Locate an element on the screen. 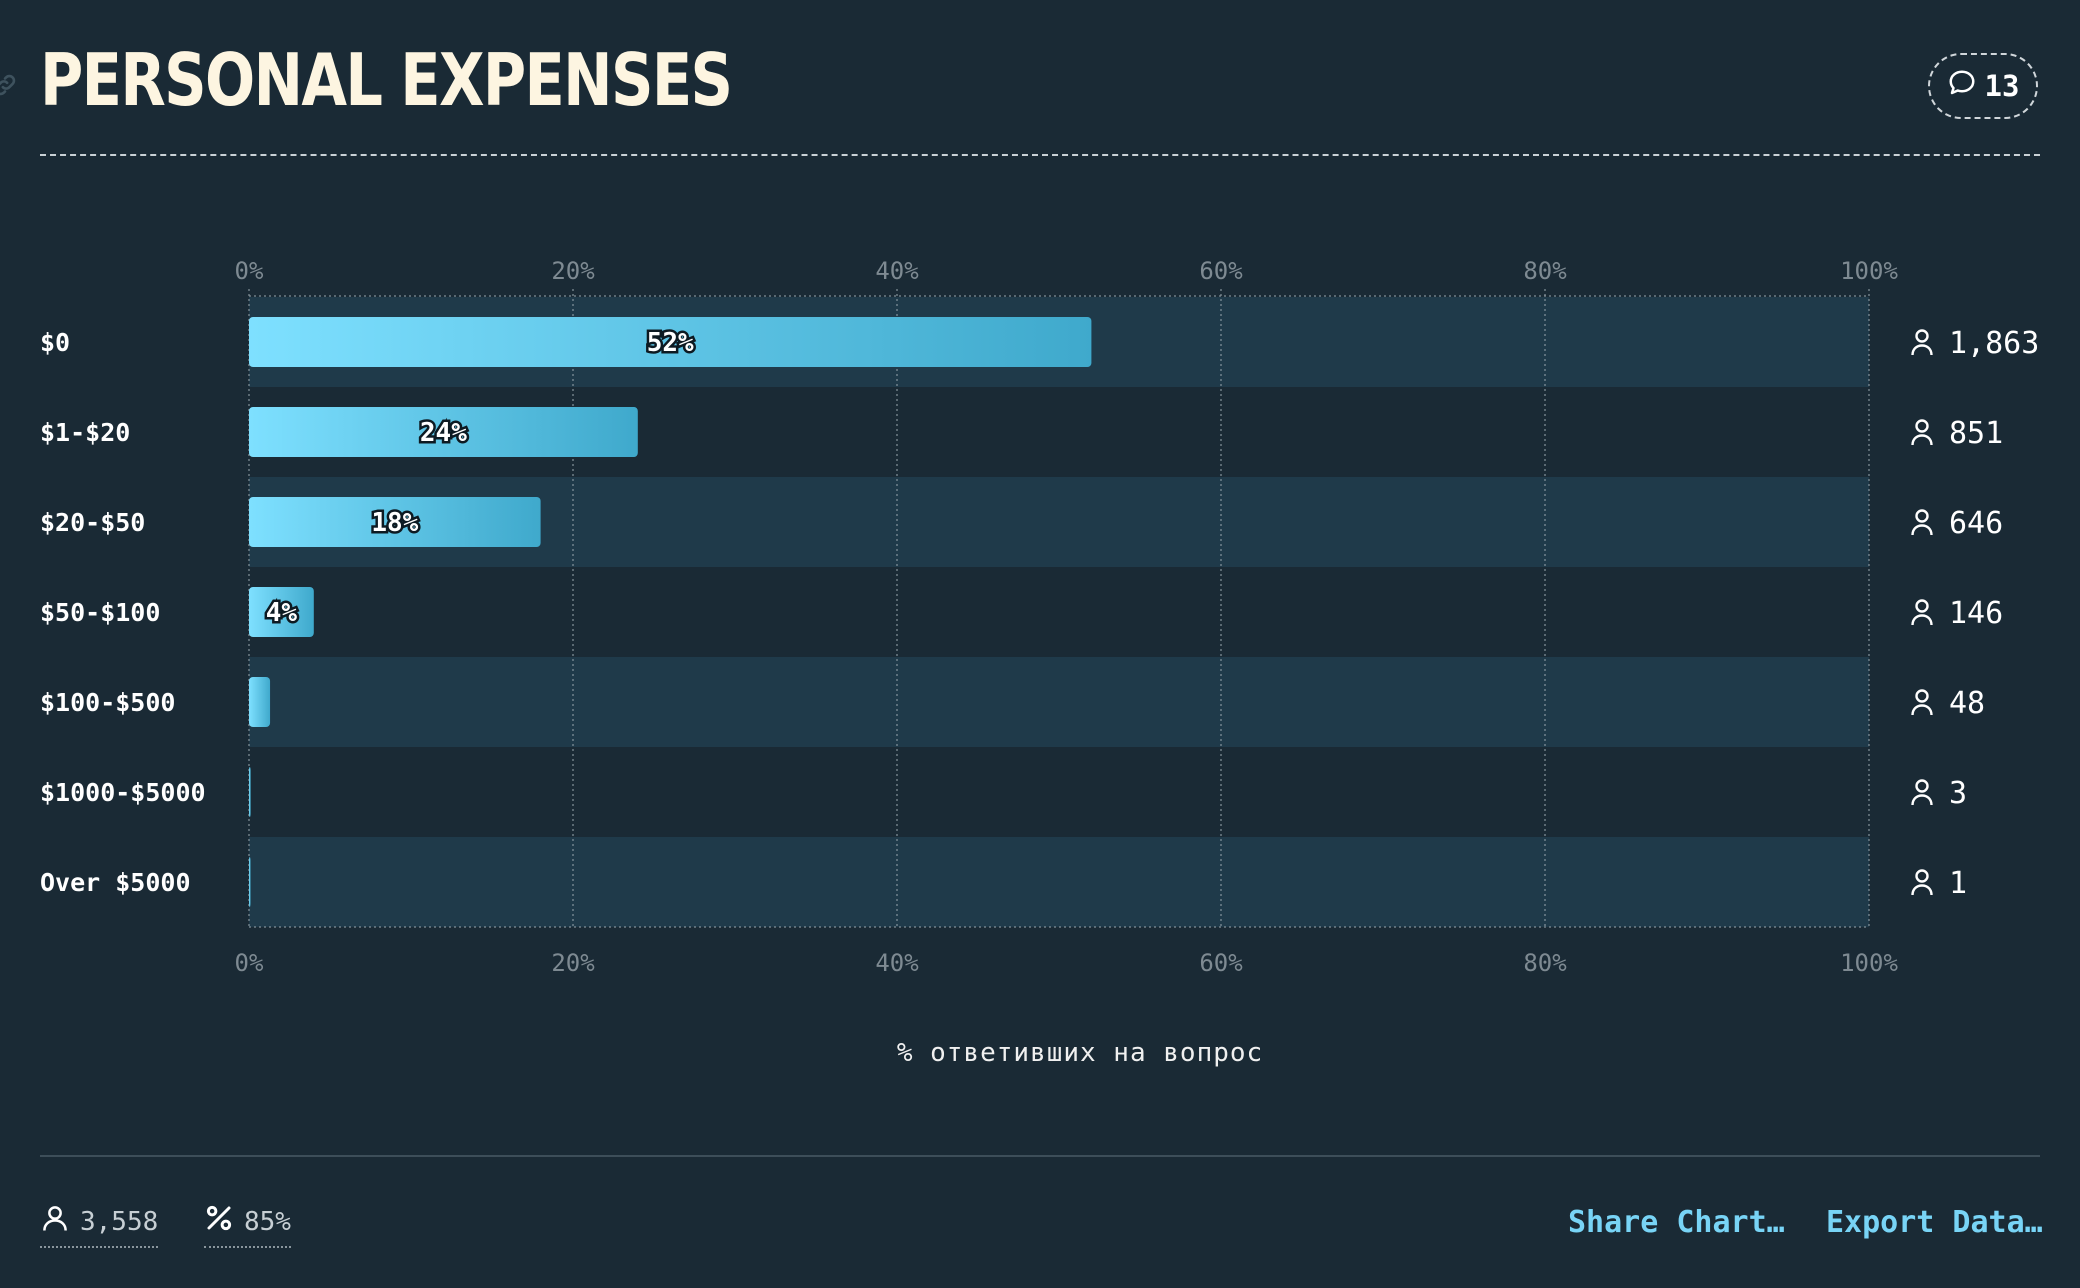  bar-value-label: 52% is located at coordinates (670, 343).